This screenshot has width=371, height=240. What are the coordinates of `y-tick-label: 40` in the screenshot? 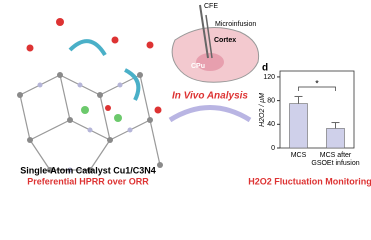 It's located at (271, 124).